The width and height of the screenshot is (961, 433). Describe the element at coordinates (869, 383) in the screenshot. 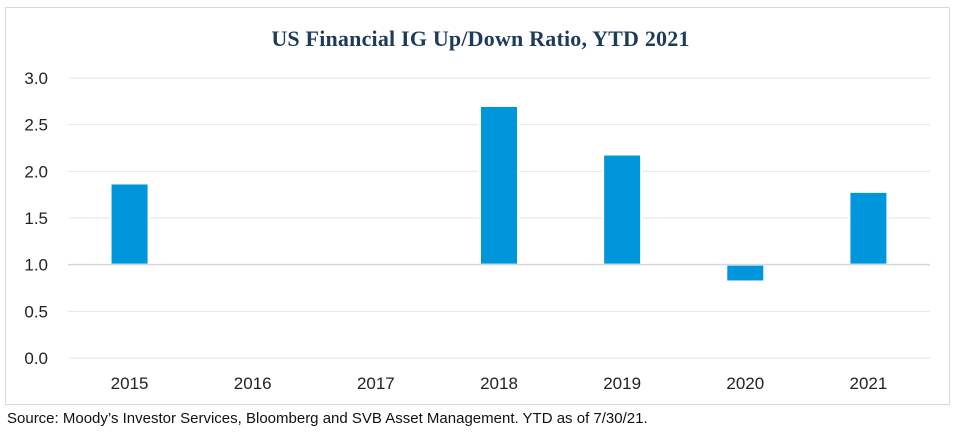

I see `x-tick-label: 2021` at that location.